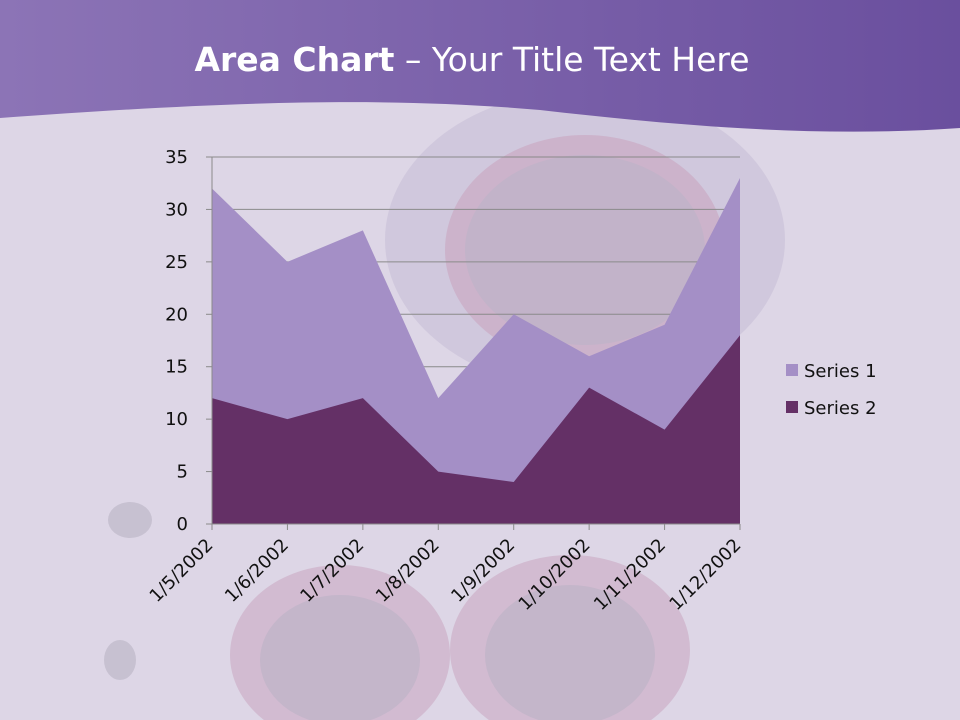 This screenshot has height=720, width=960. What do you see at coordinates (294, 59) in the screenshot?
I see `title-bold: Area Chart` at bounding box center [294, 59].